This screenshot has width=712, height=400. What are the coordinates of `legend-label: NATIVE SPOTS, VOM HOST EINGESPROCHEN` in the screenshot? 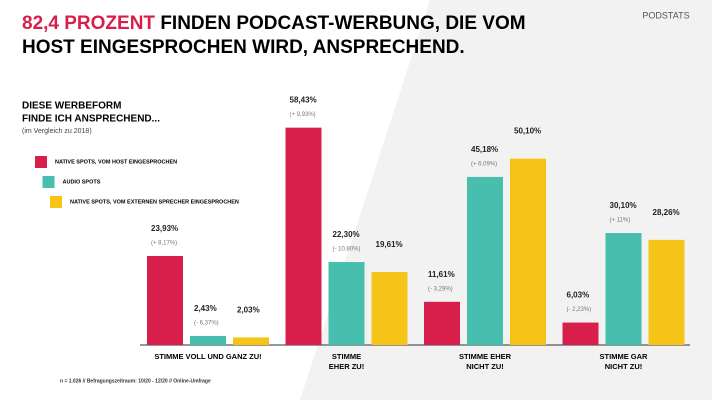 It's located at (116, 162).